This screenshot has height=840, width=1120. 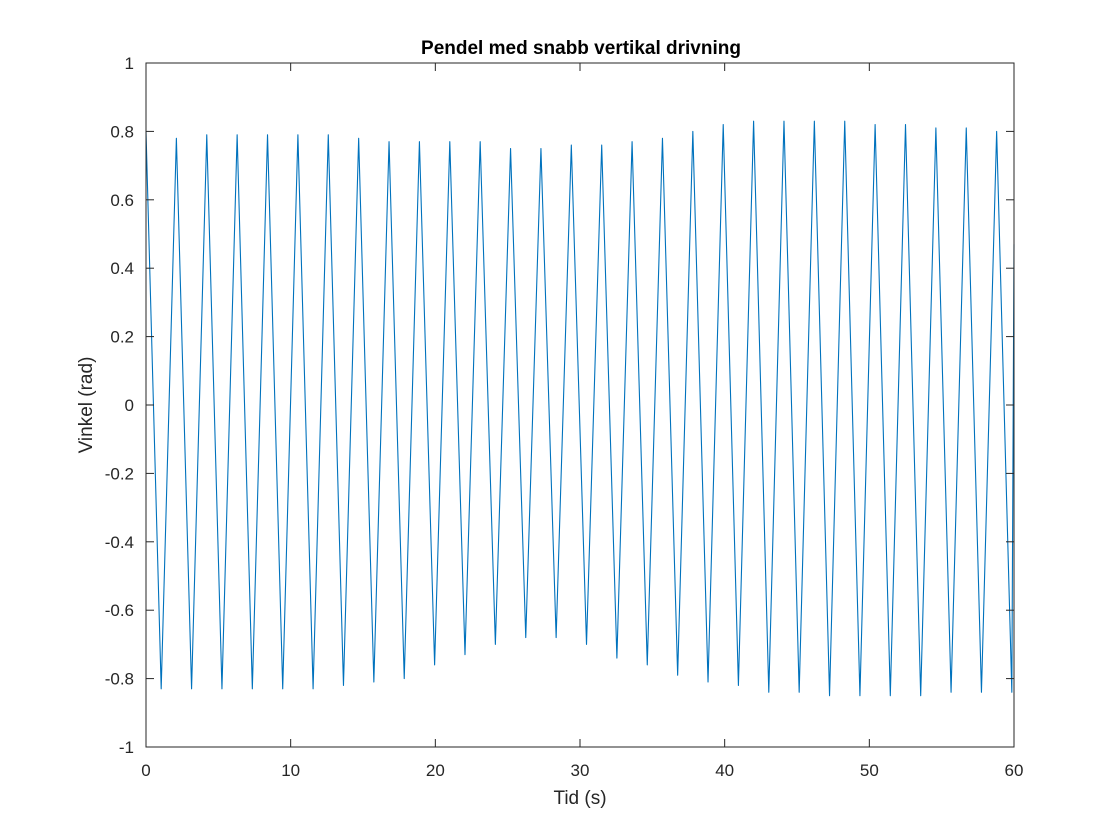 I want to click on y-tick-label: 0.8, so click(x=122, y=131).